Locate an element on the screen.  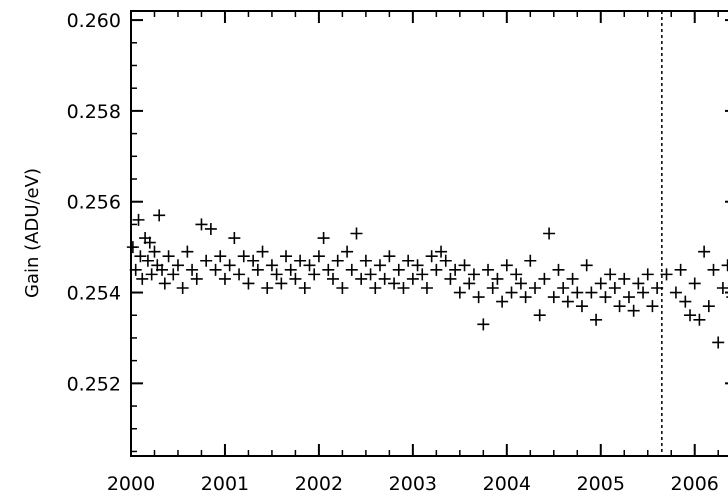
x-tick-label: 2006 is located at coordinates (695, 483).